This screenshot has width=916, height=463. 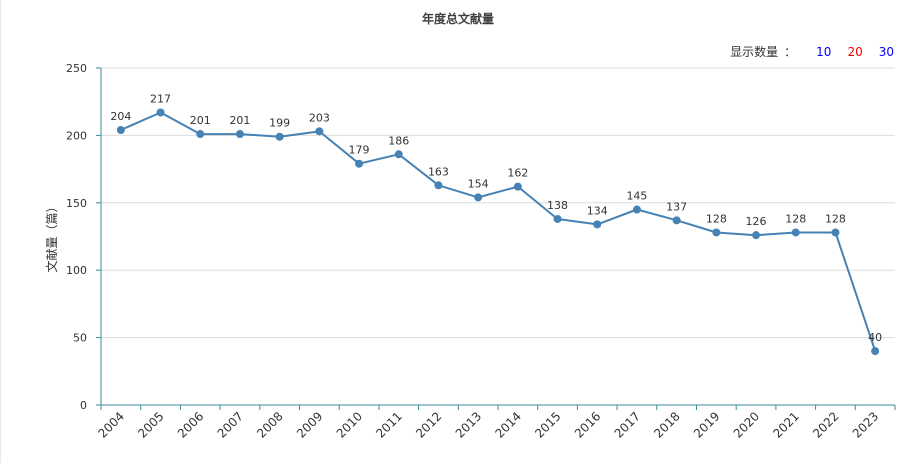 What do you see at coordinates (388, 424) in the screenshot?
I see `x-tick-label: 2011` at bounding box center [388, 424].